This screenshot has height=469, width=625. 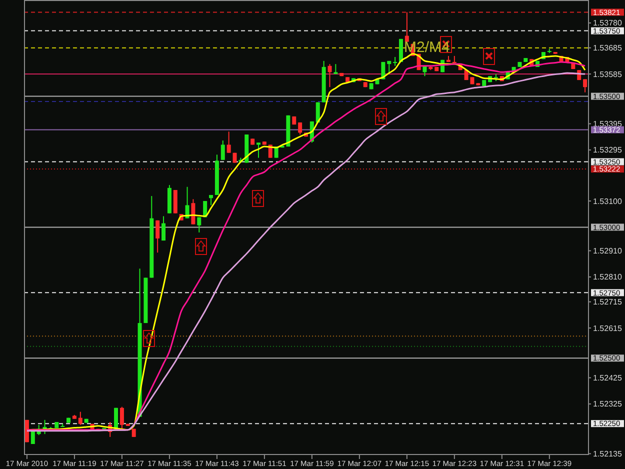 I want to click on y-tick-label: 1.52910, so click(x=607, y=251).